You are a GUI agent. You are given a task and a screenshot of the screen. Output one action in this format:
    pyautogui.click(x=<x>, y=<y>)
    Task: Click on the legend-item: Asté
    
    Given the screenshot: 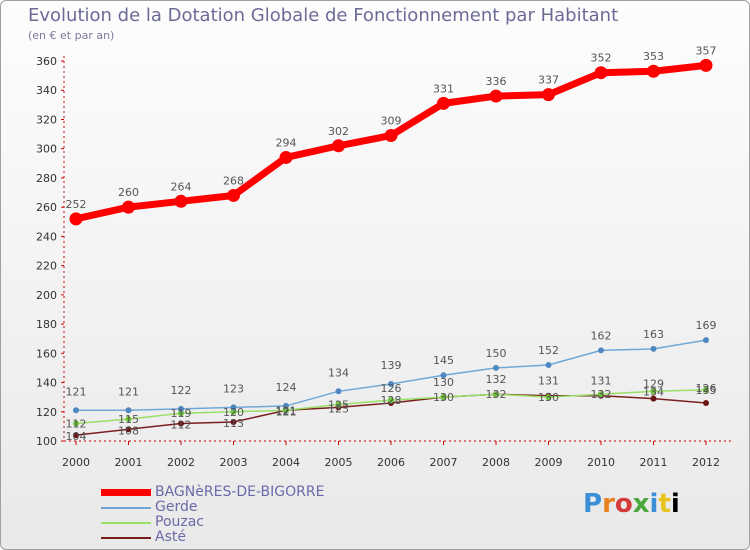 What is the action you would take?
    pyautogui.click(x=212, y=537)
    